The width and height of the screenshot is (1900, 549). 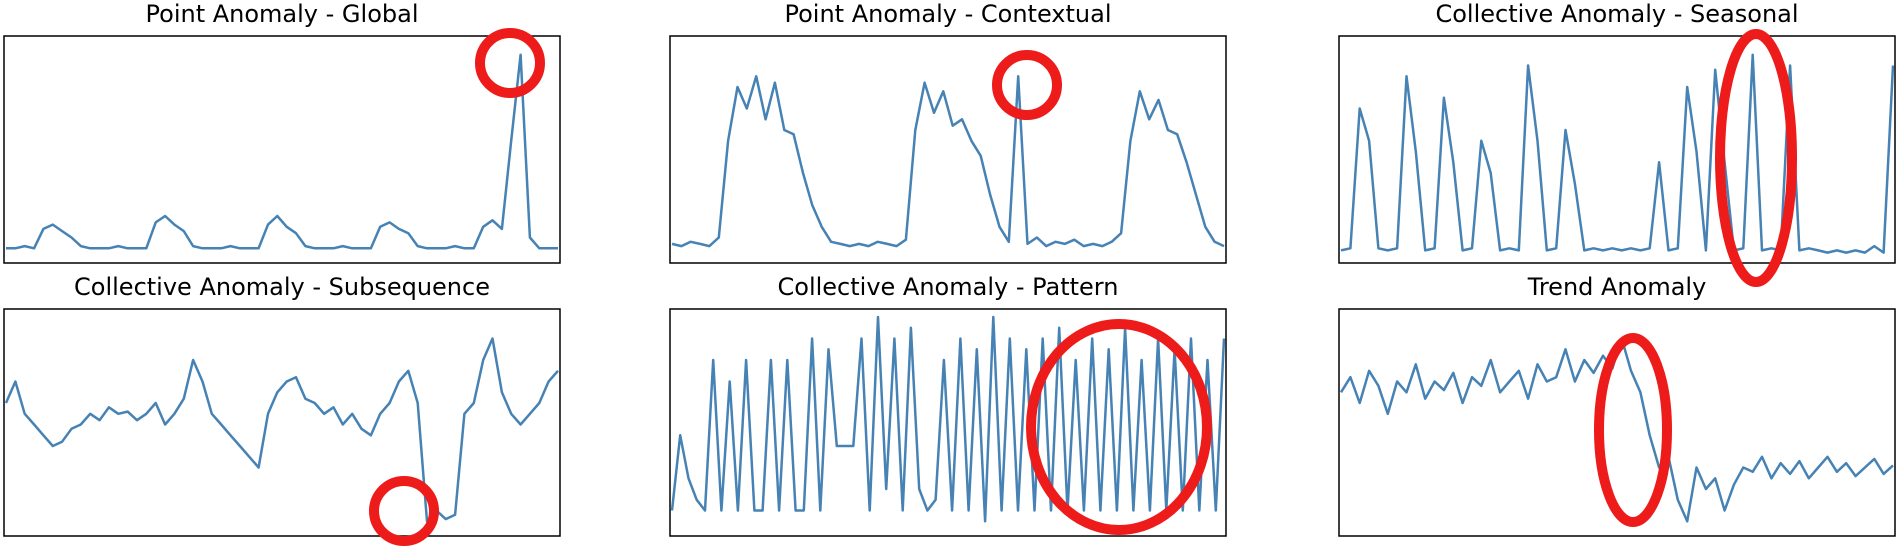 I want to click on panel-title: Collective Anomaly - Seasonal, so click(x=1616, y=14).